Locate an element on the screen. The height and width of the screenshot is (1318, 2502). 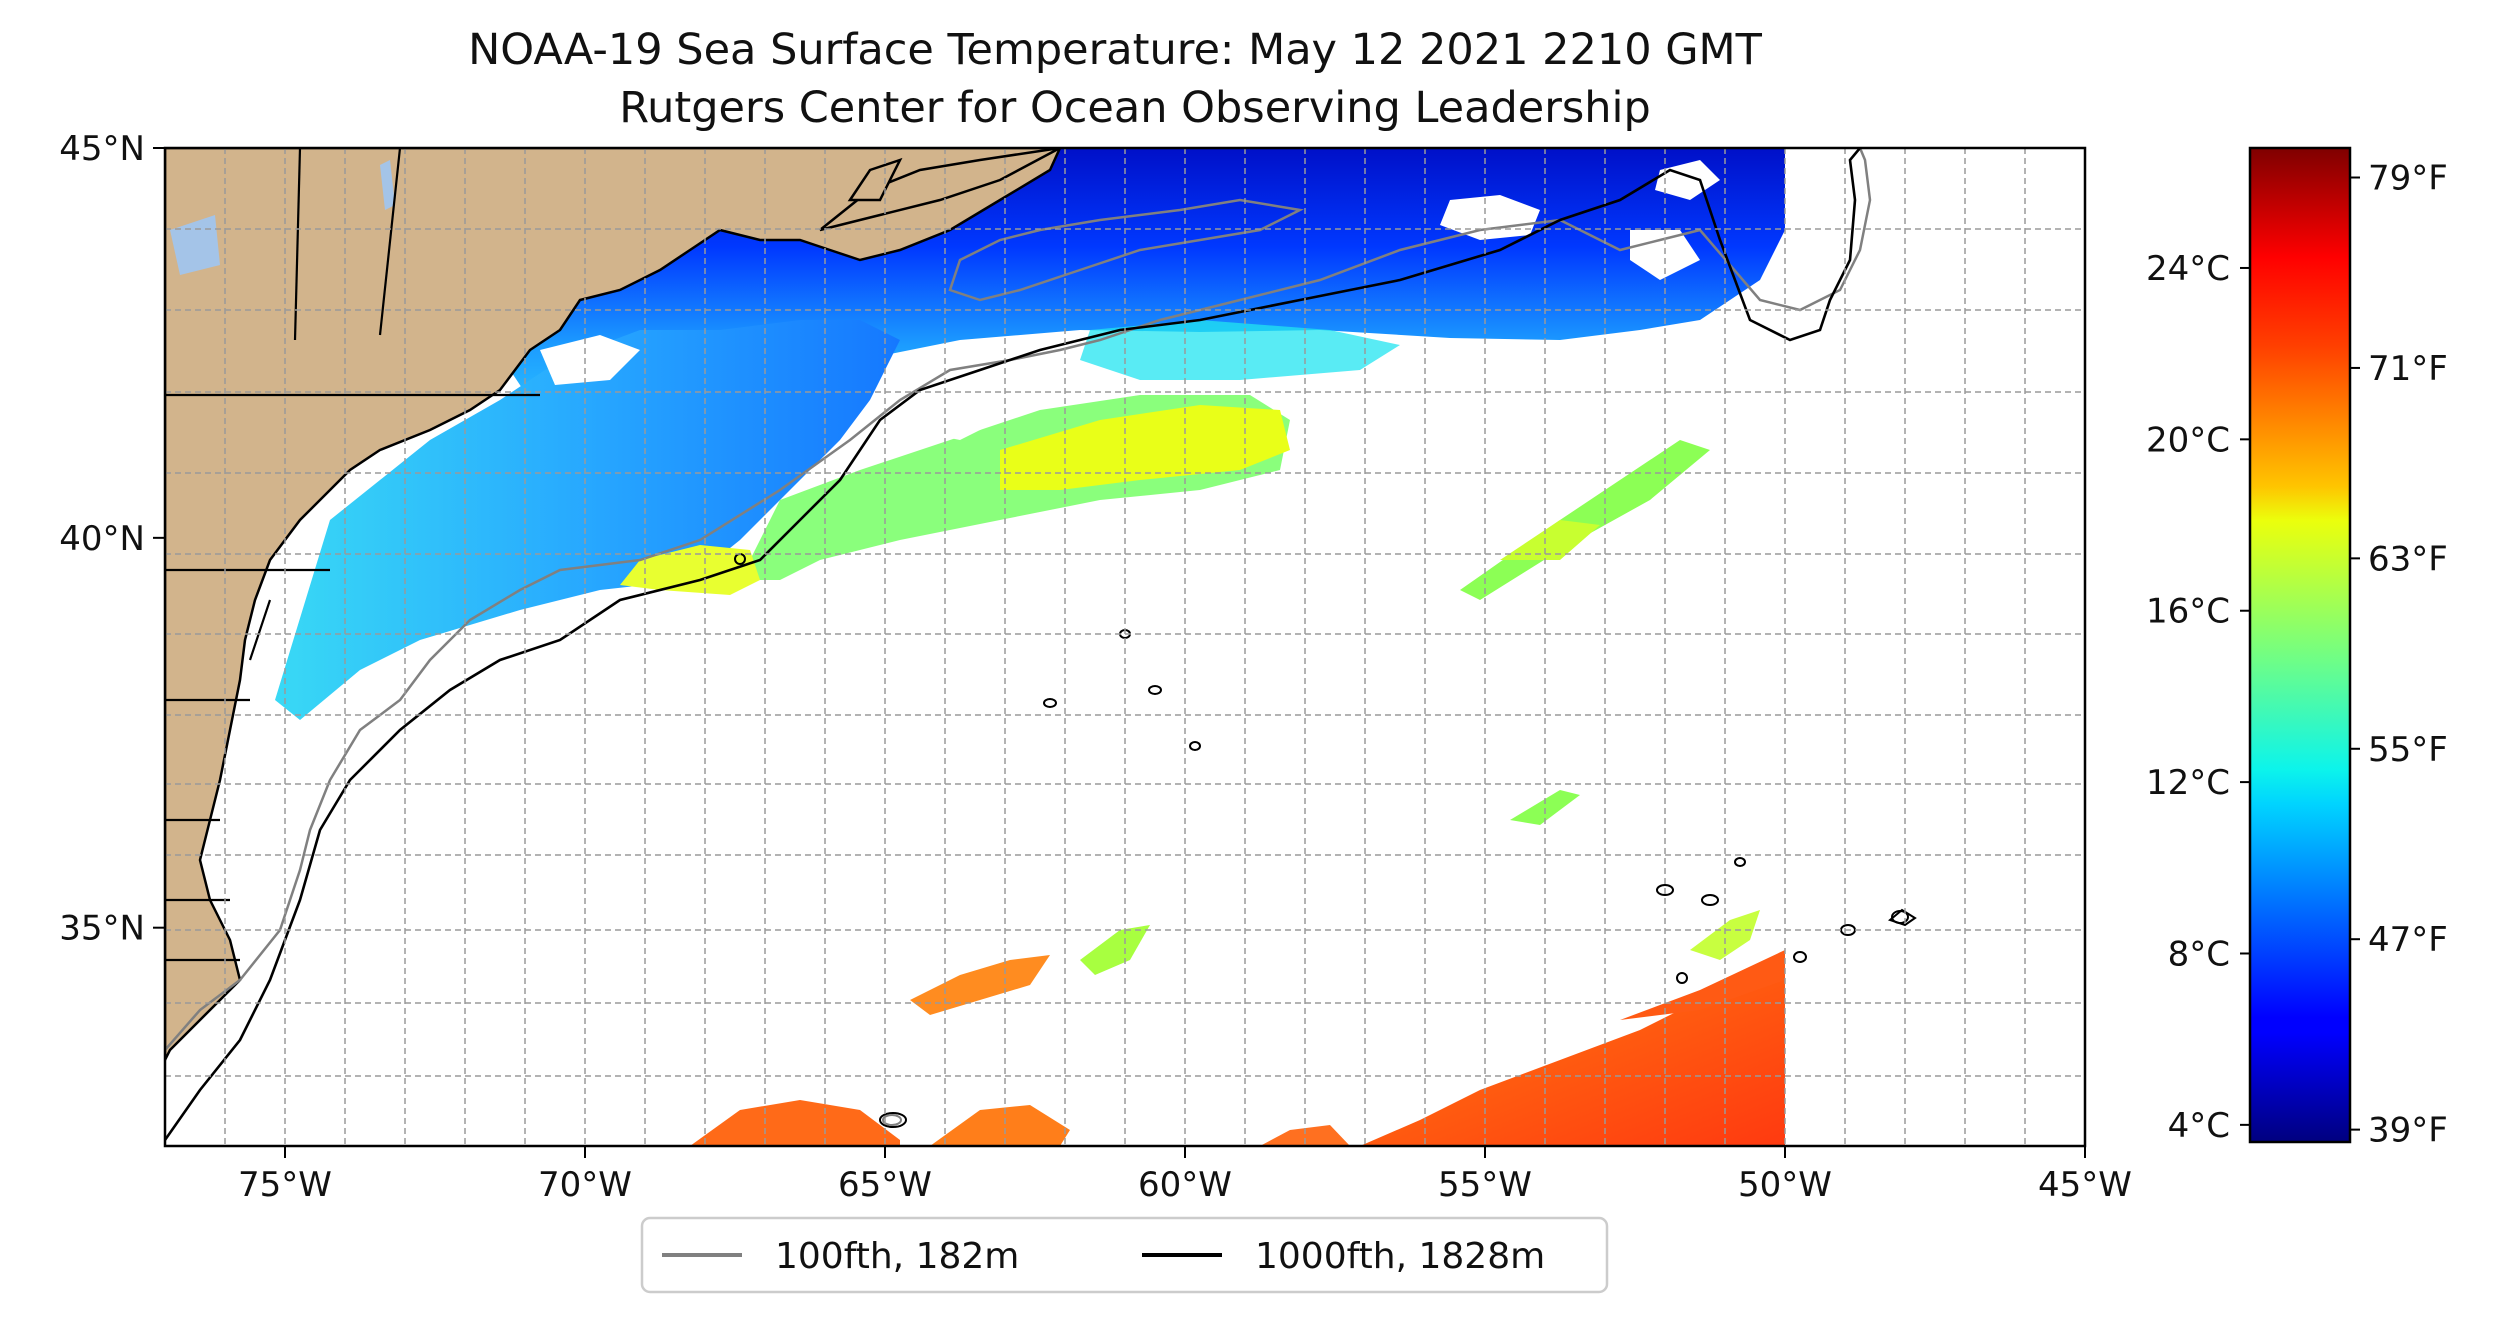
colorbar-frame is located at coordinates (2300, 645).